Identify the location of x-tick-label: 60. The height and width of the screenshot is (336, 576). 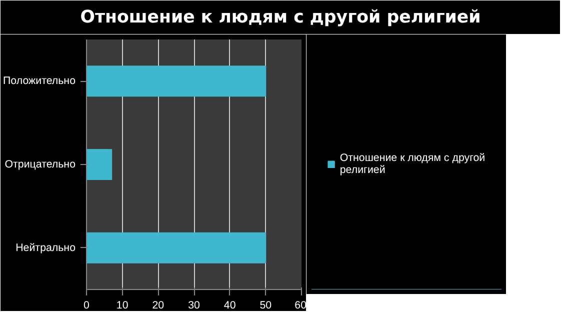
(300, 306).